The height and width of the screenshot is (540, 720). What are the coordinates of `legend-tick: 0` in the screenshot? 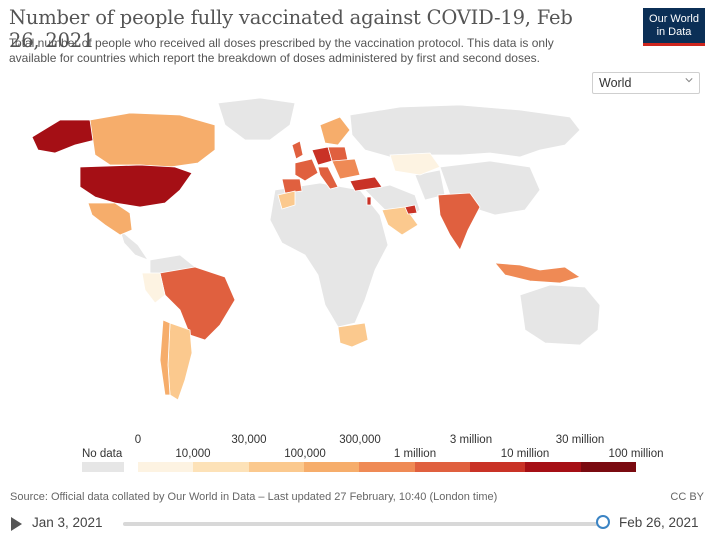 It's located at (138, 440).